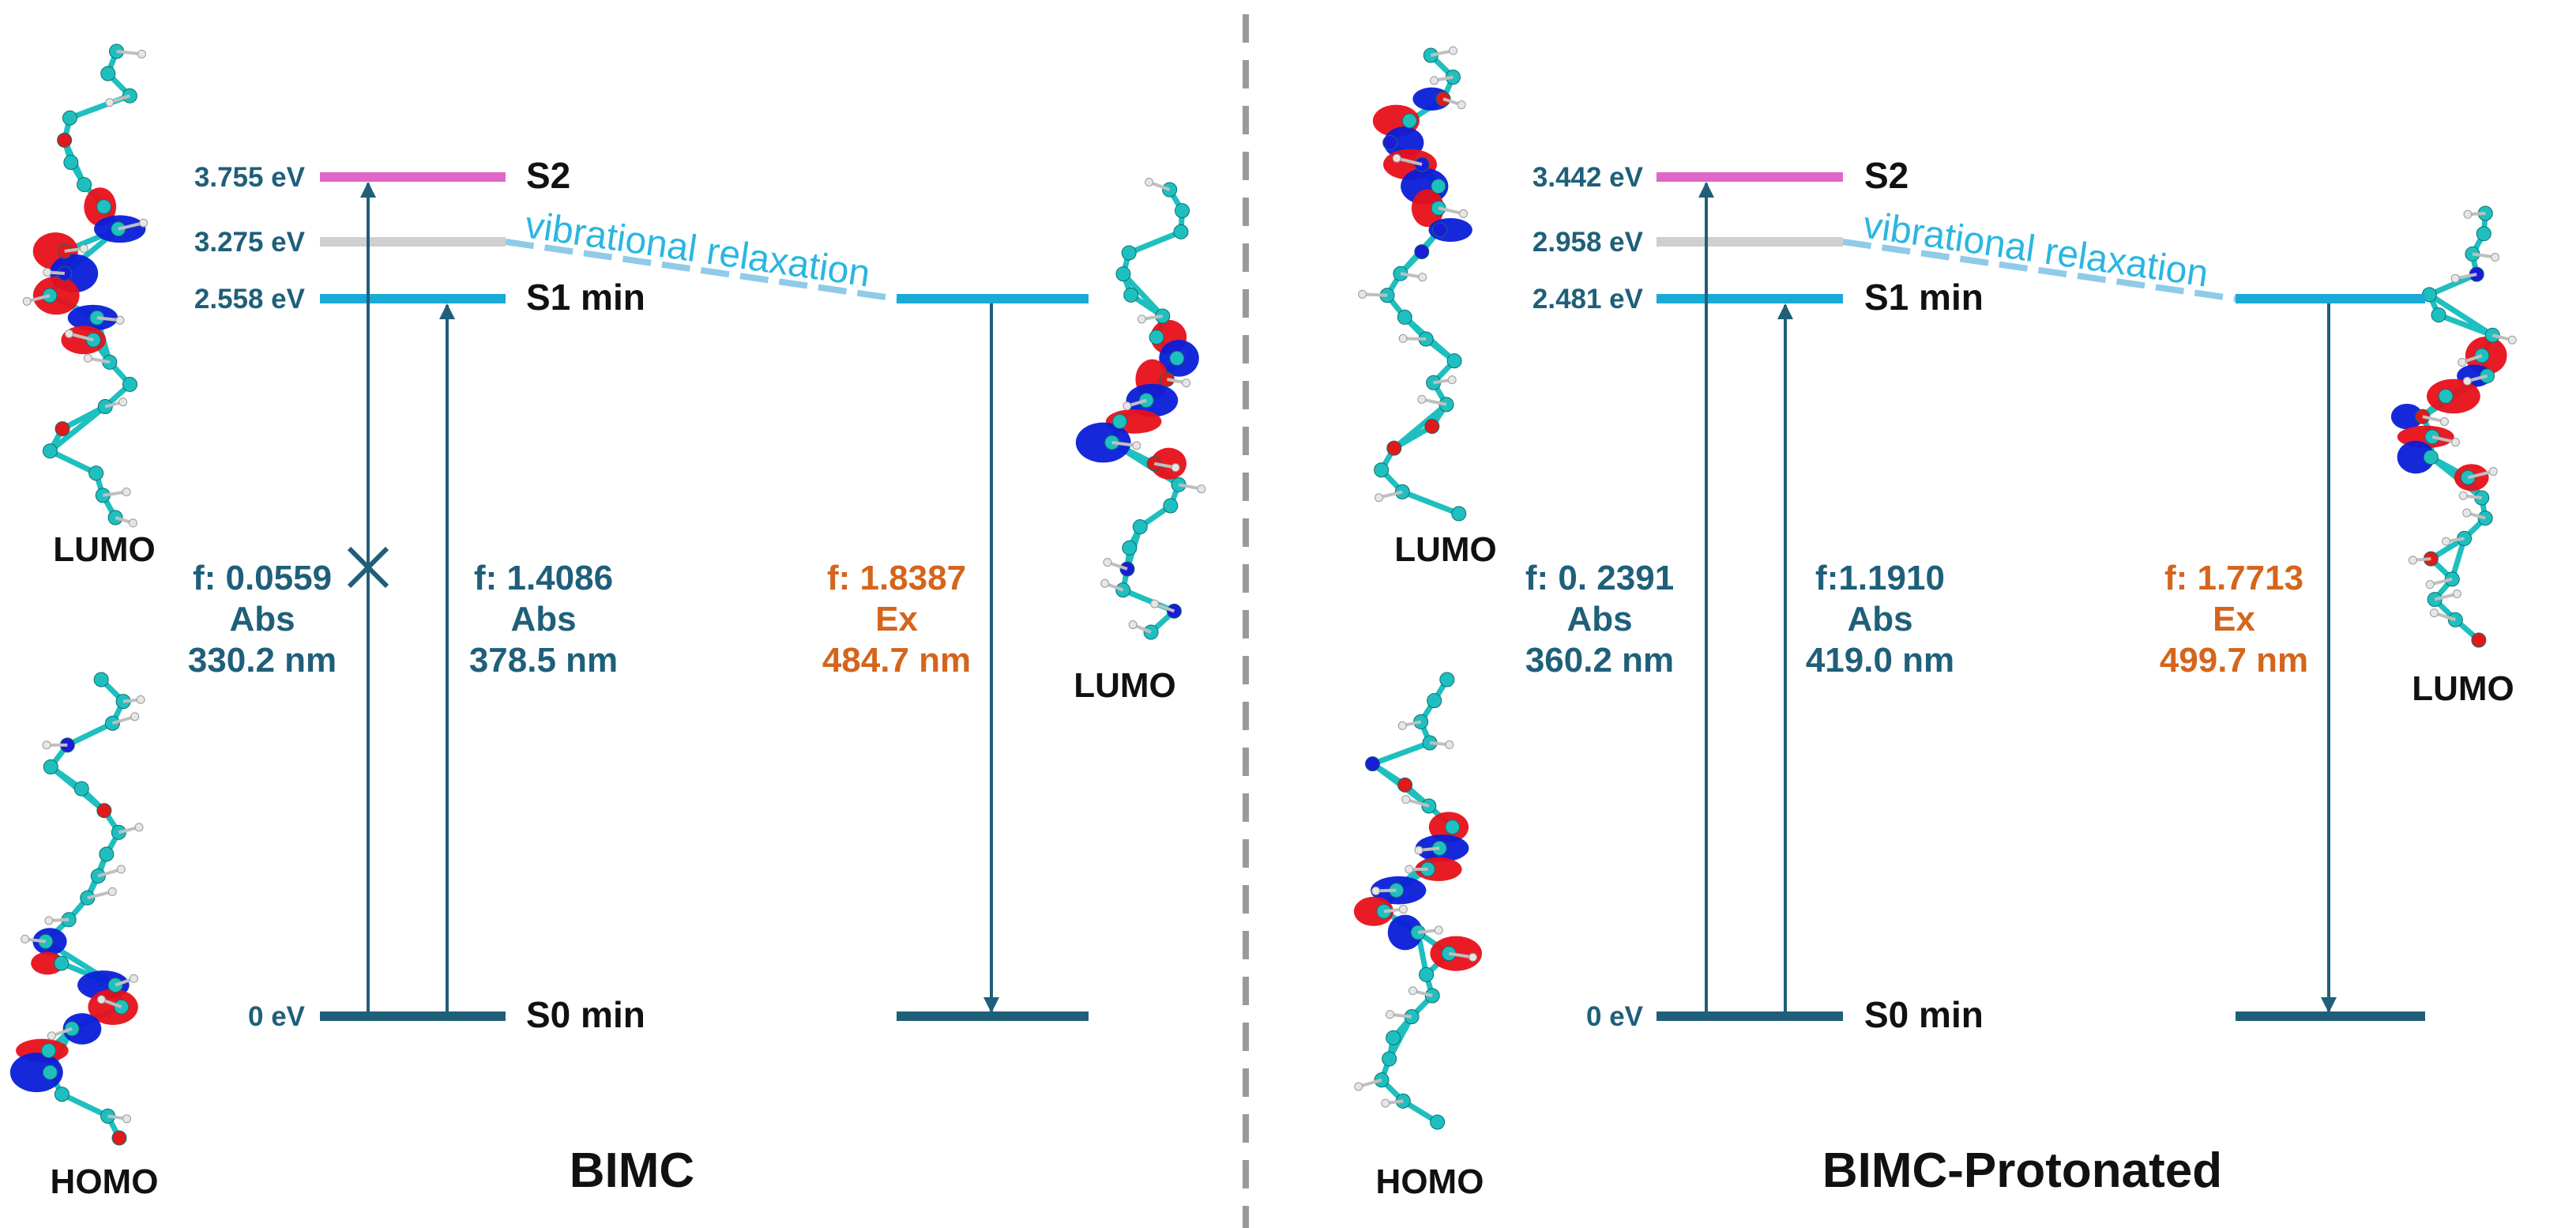  What do you see at coordinates (543, 660) in the screenshot?
I see `svg-text: 378.5 nm` at bounding box center [543, 660].